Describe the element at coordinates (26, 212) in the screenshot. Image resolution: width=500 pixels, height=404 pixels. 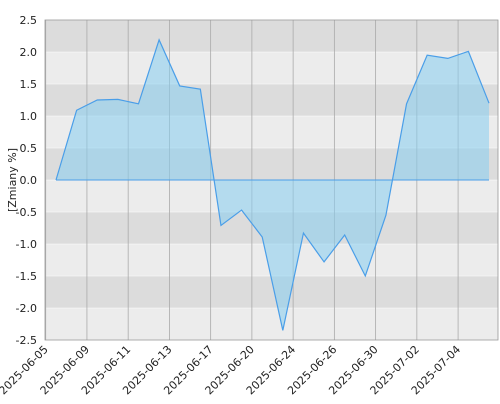
I see `y-tick-label: -0.5` at that location.